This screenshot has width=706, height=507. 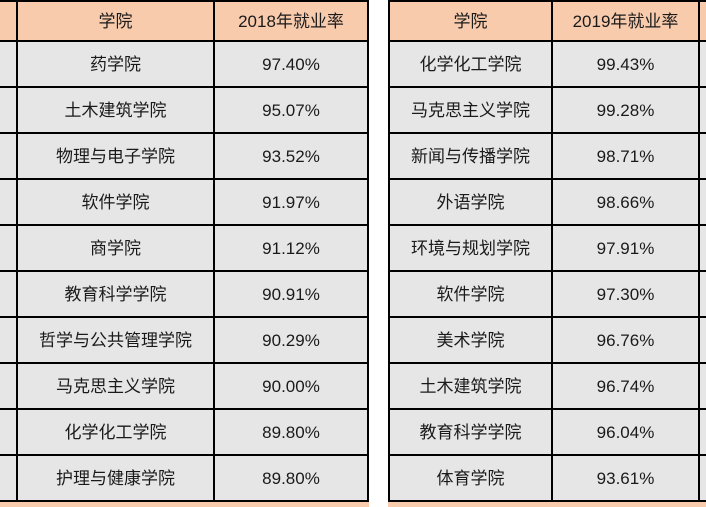 I want to click on table-row: 哲学与公共管理学院 90.29%, so click(x=184, y=341).